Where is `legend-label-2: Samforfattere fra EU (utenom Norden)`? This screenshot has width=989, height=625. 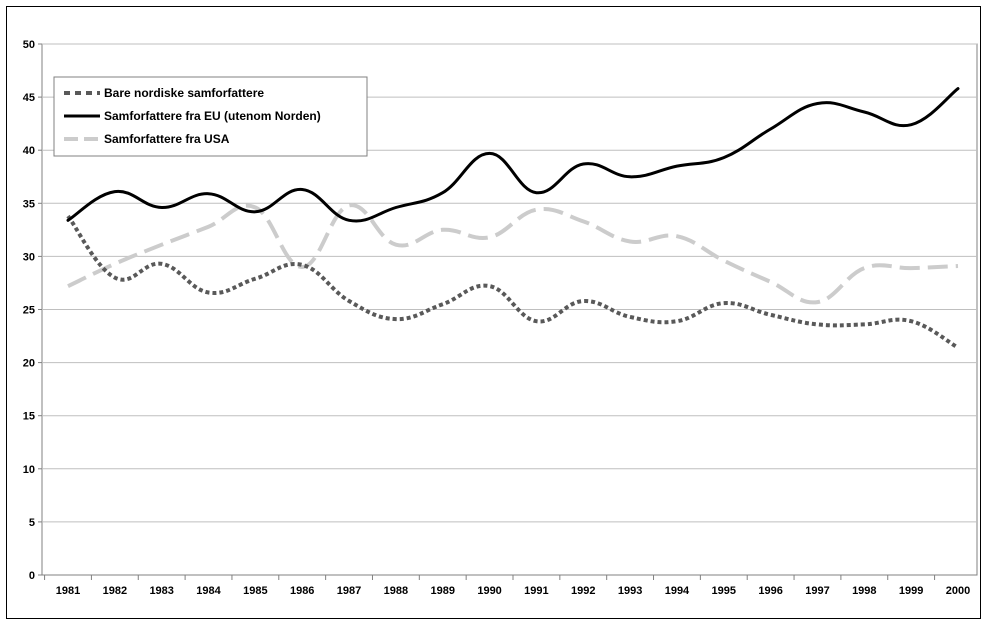 legend-label-2: Samforfattere fra EU (utenom Norden) is located at coordinates (212, 116).